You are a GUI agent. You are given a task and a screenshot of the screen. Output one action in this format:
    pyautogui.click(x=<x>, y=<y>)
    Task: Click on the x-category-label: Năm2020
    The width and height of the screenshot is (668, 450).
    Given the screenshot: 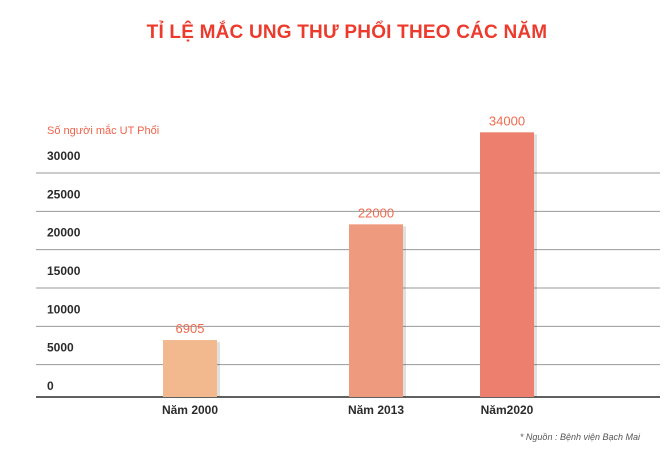 What is the action you would take?
    pyautogui.click(x=507, y=410)
    